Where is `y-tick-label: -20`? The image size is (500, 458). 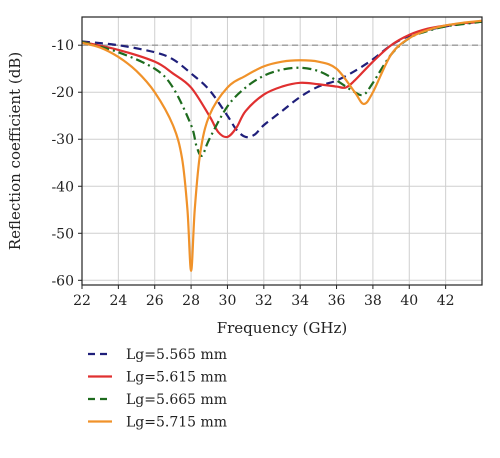
y-tick-label: -20 is located at coordinates (62, 93).